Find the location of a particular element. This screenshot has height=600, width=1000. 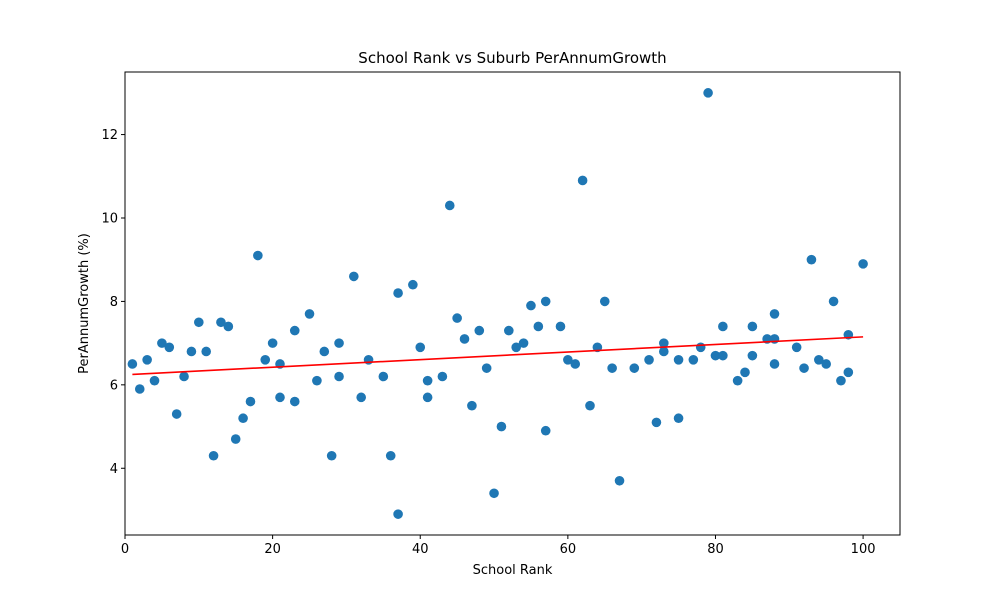

x-axis-label: School Rank is located at coordinates (513, 570).